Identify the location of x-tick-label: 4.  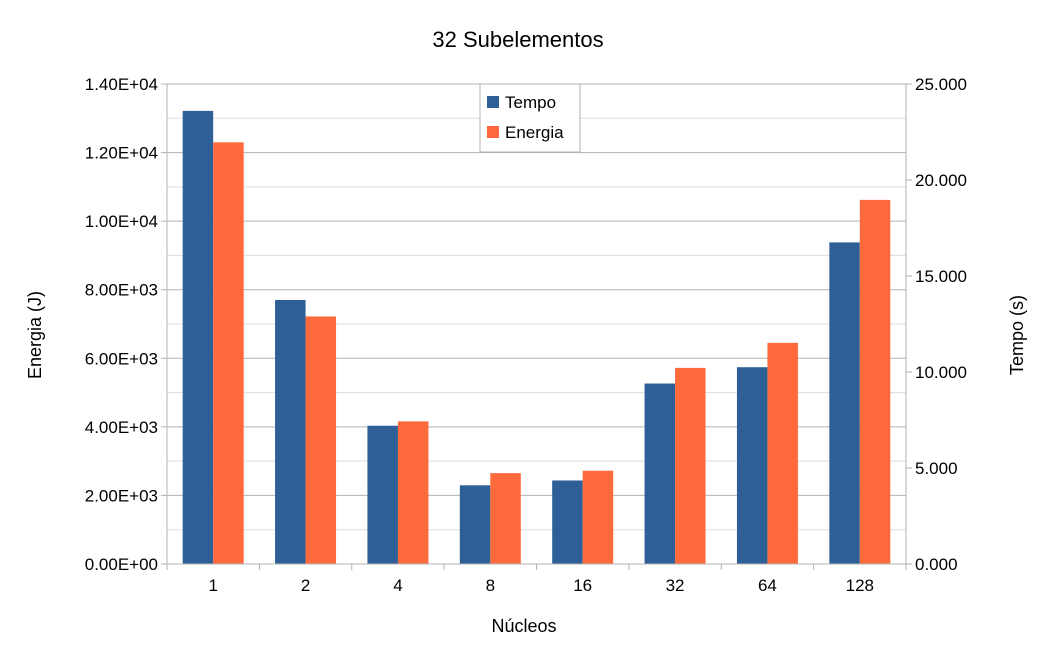
(397, 585).